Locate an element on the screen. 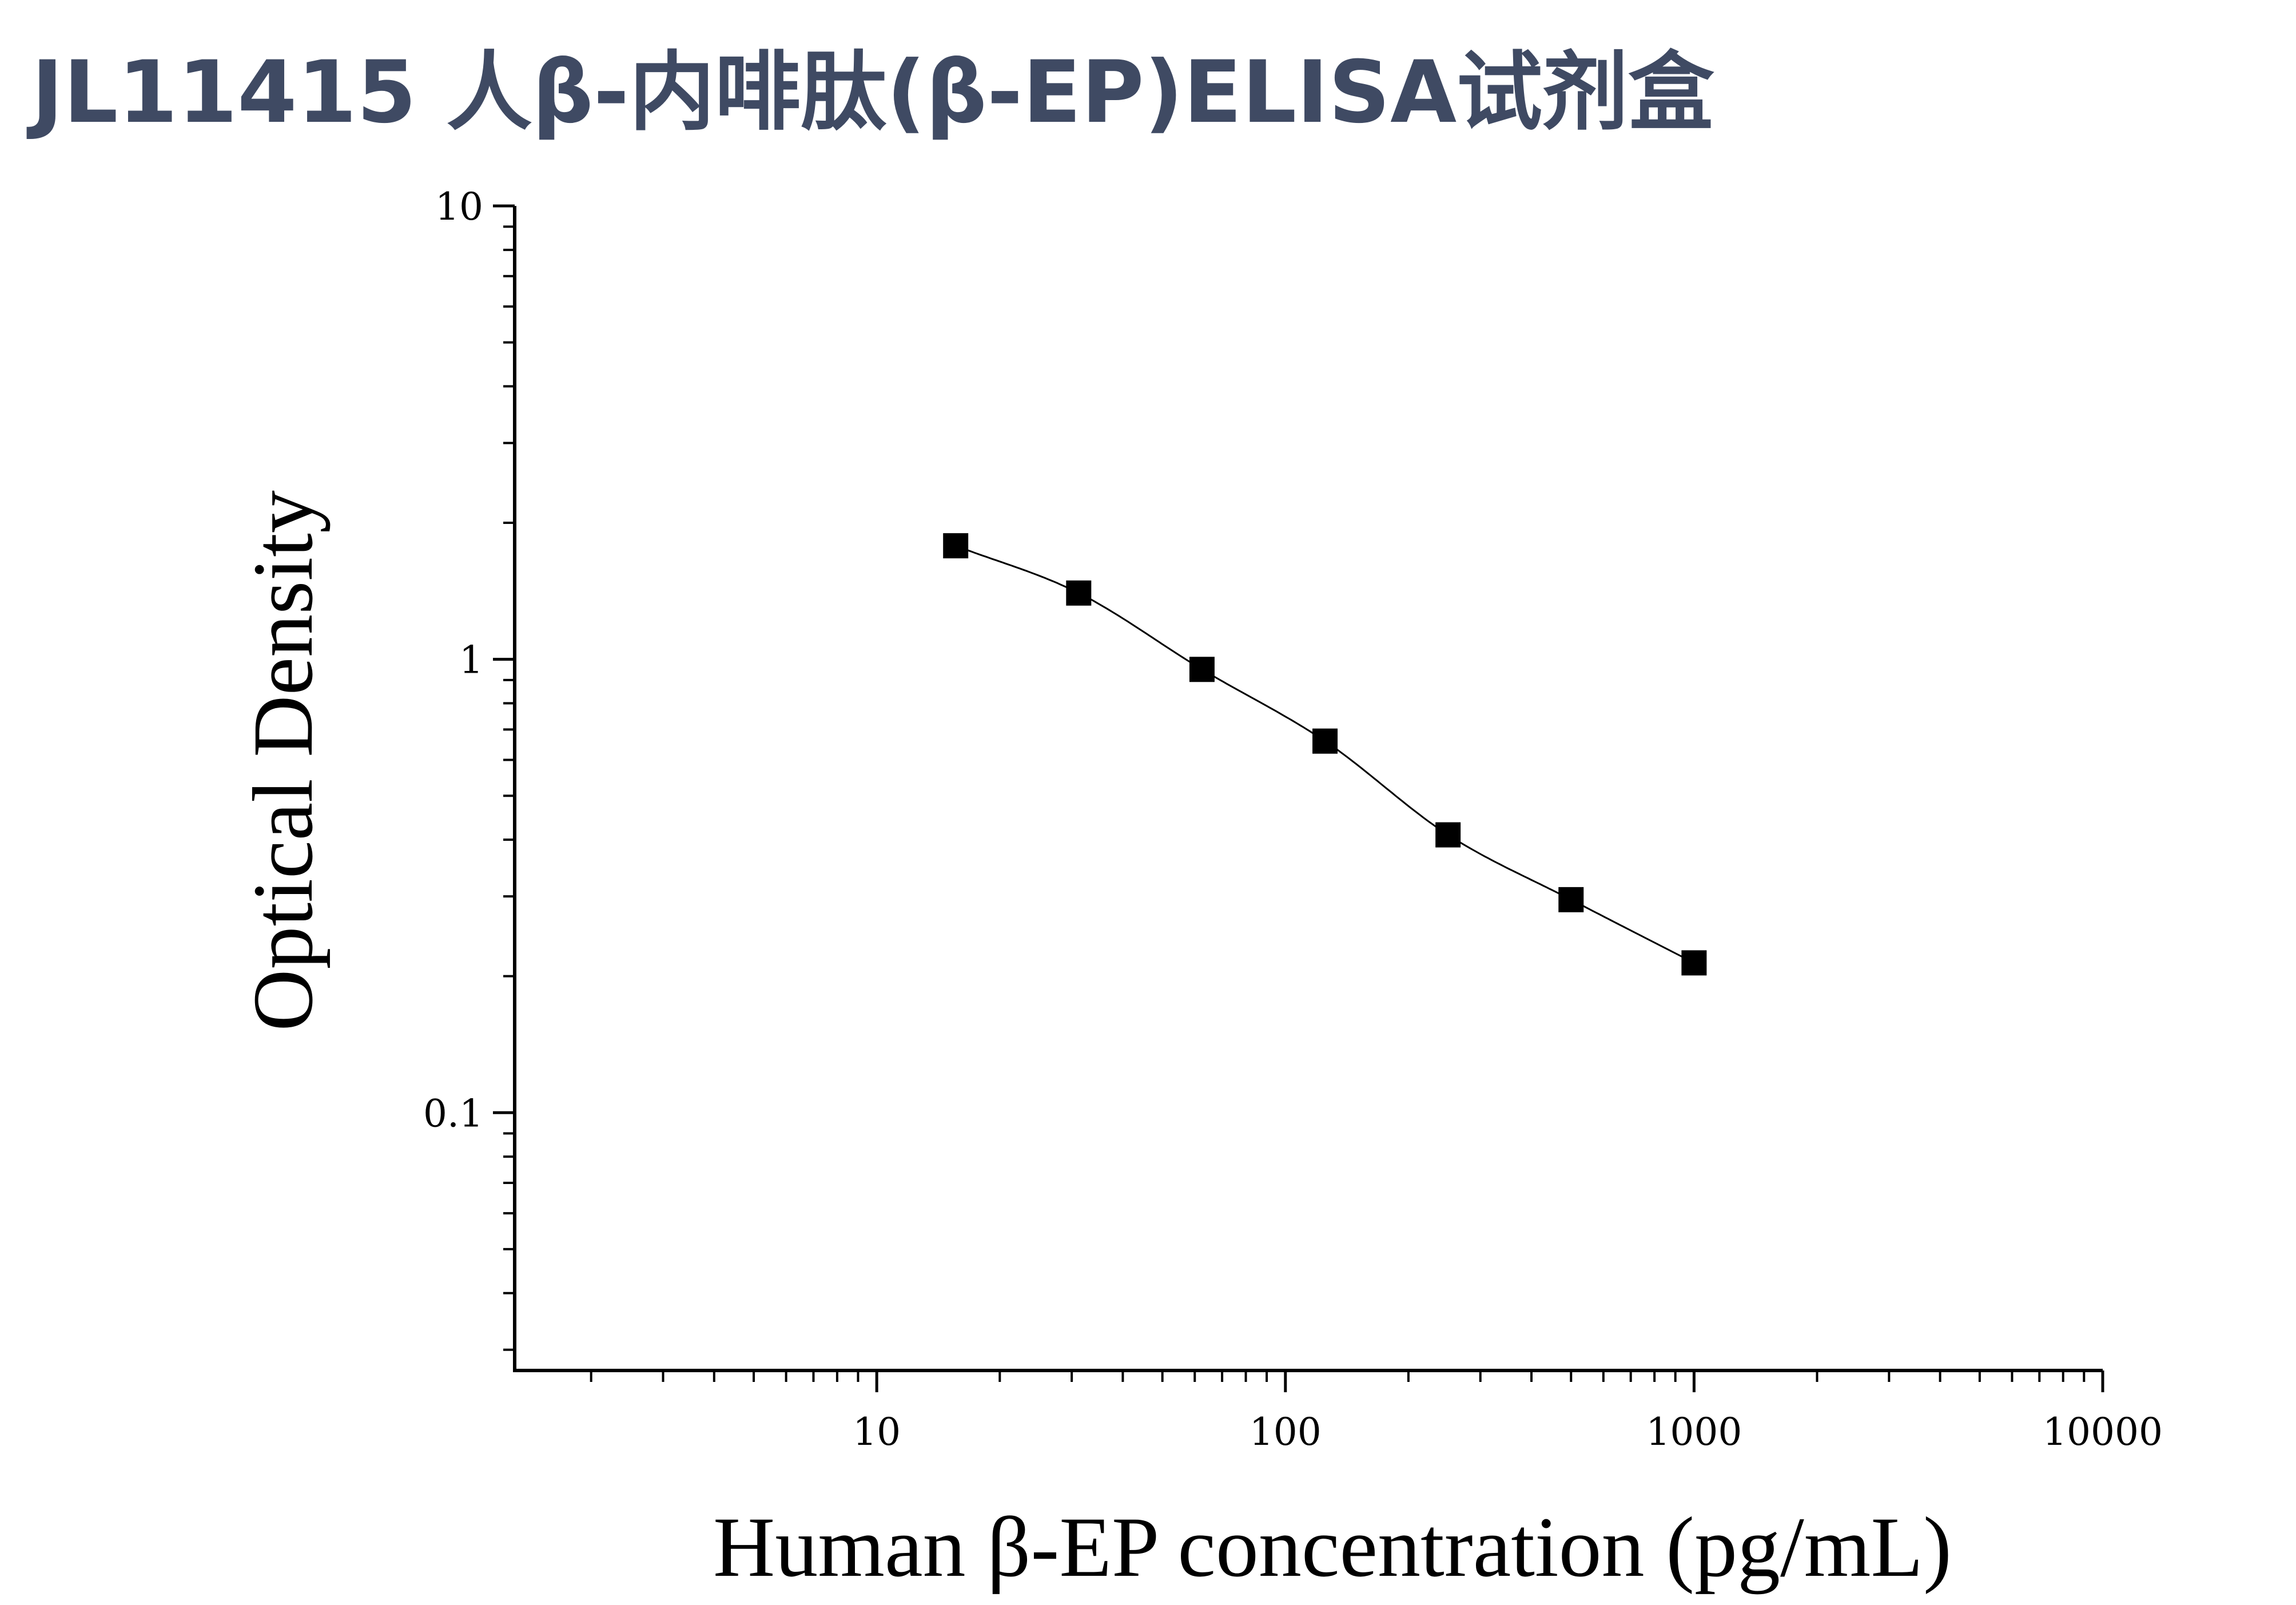  y-tick-label: 10 is located at coordinates (459, 207).